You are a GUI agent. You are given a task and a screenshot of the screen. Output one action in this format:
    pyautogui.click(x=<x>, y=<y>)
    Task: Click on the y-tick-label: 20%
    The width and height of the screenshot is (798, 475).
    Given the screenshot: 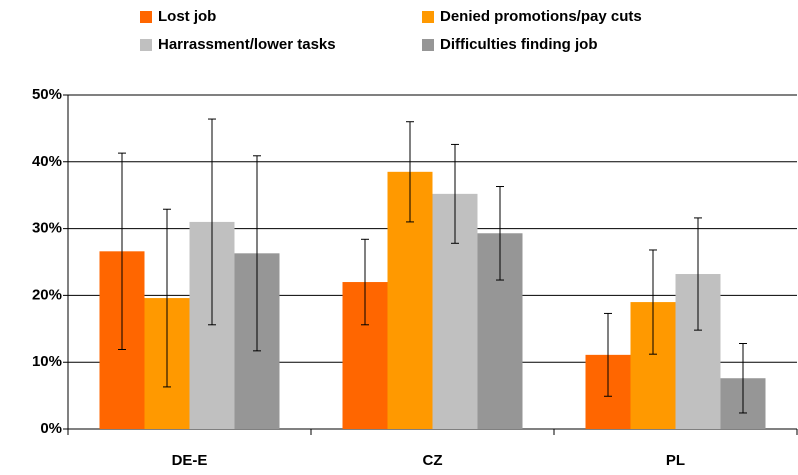 What is the action you would take?
    pyautogui.click(x=47, y=294)
    